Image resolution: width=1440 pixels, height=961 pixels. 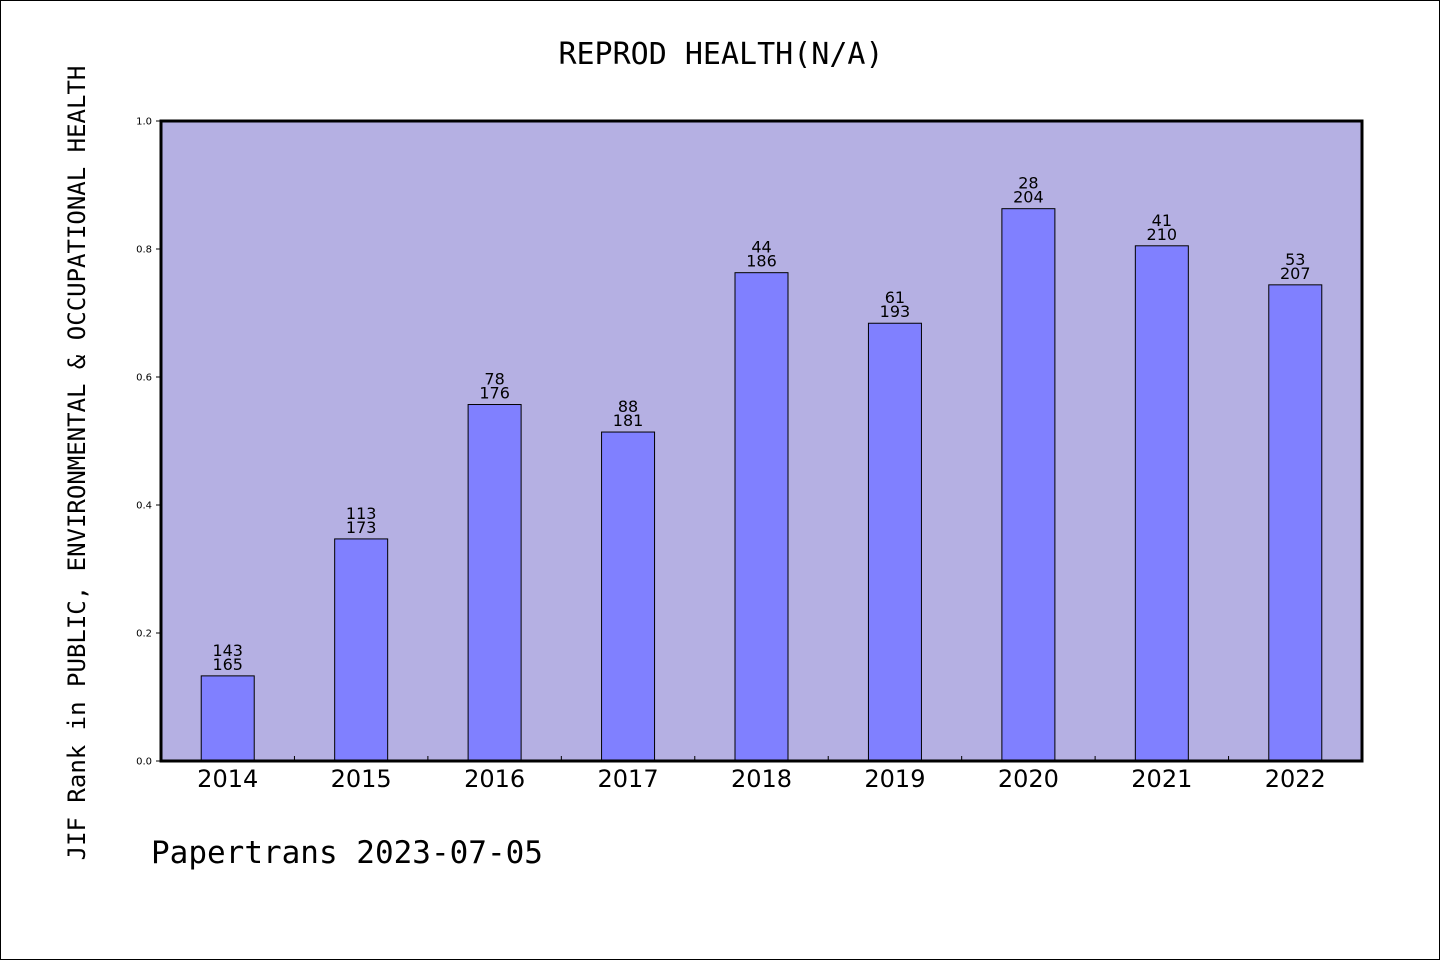 I want to click on bar-rank-label: 28, so click(x=1028, y=183).